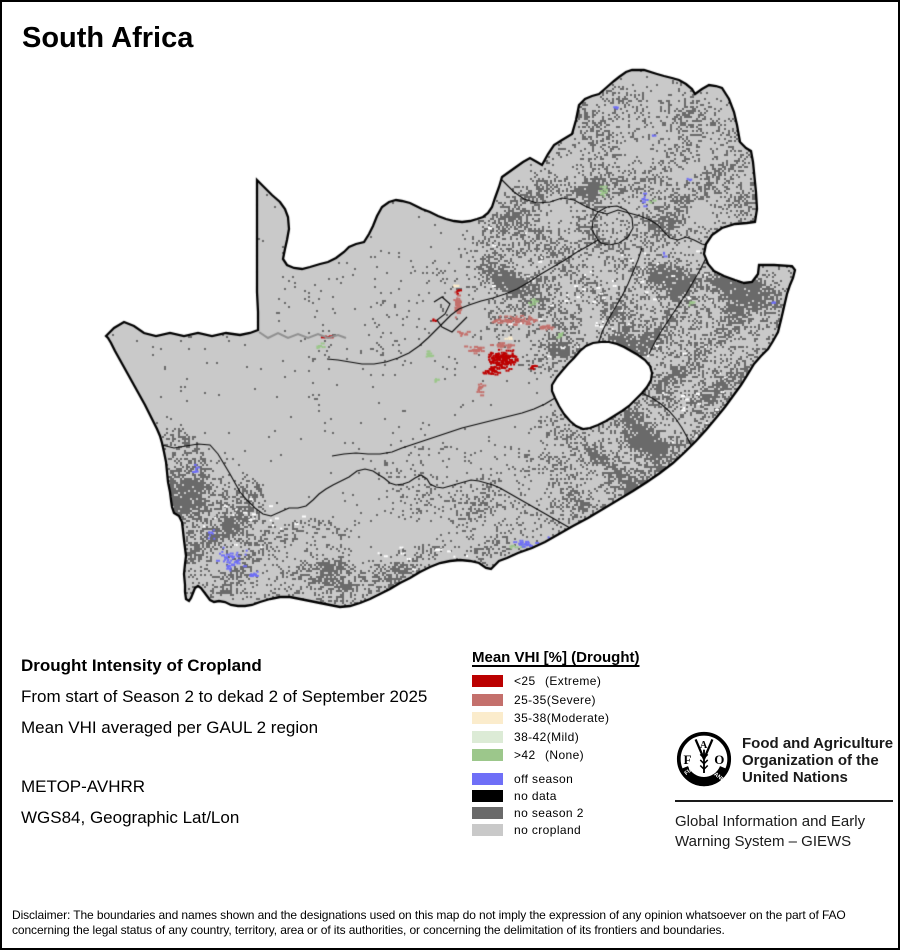 The height and width of the screenshot is (950, 900). Describe the element at coordinates (784, 801) in the screenshot. I see `fao-divider` at that location.